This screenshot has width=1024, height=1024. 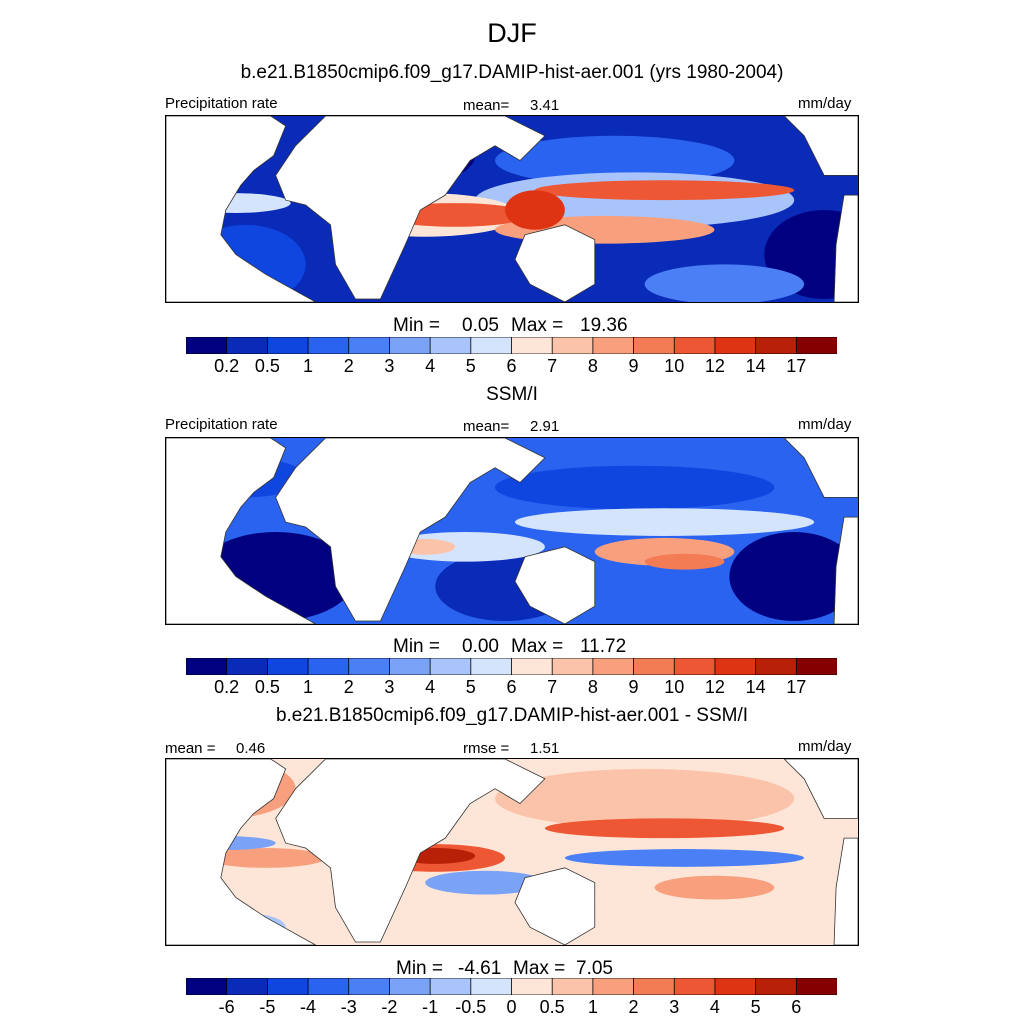 I want to click on panel2-mean-label: mean=, so click(x=486, y=426).